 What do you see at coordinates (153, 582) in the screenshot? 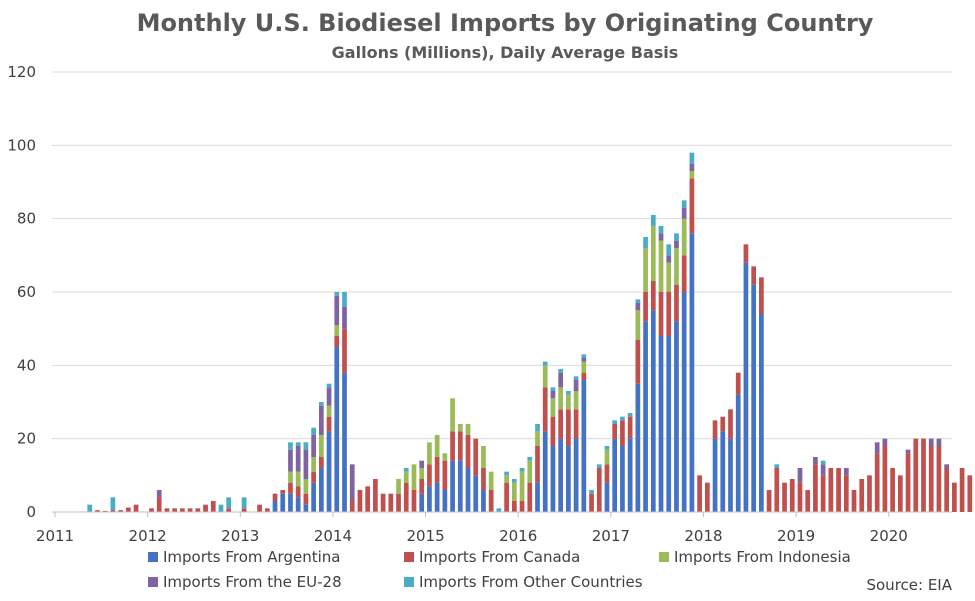
I see `legend-swatch` at bounding box center [153, 582].